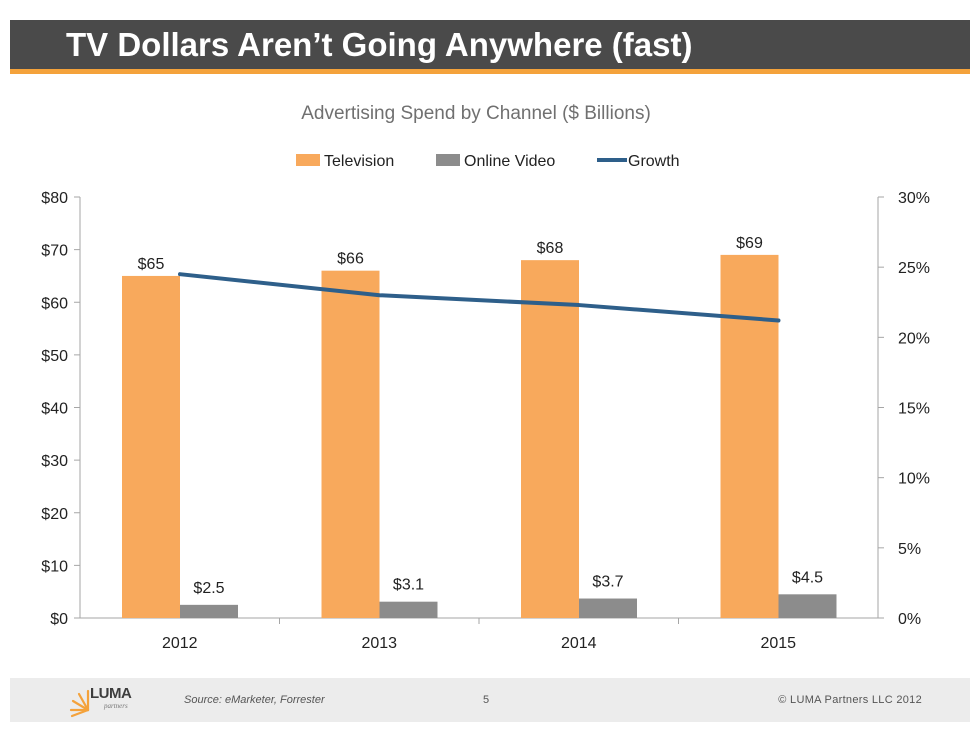  What do you see at coordinates (79, 703) in the screenshot?
I see `sunburst-icon` at bounding box center [79, 703].